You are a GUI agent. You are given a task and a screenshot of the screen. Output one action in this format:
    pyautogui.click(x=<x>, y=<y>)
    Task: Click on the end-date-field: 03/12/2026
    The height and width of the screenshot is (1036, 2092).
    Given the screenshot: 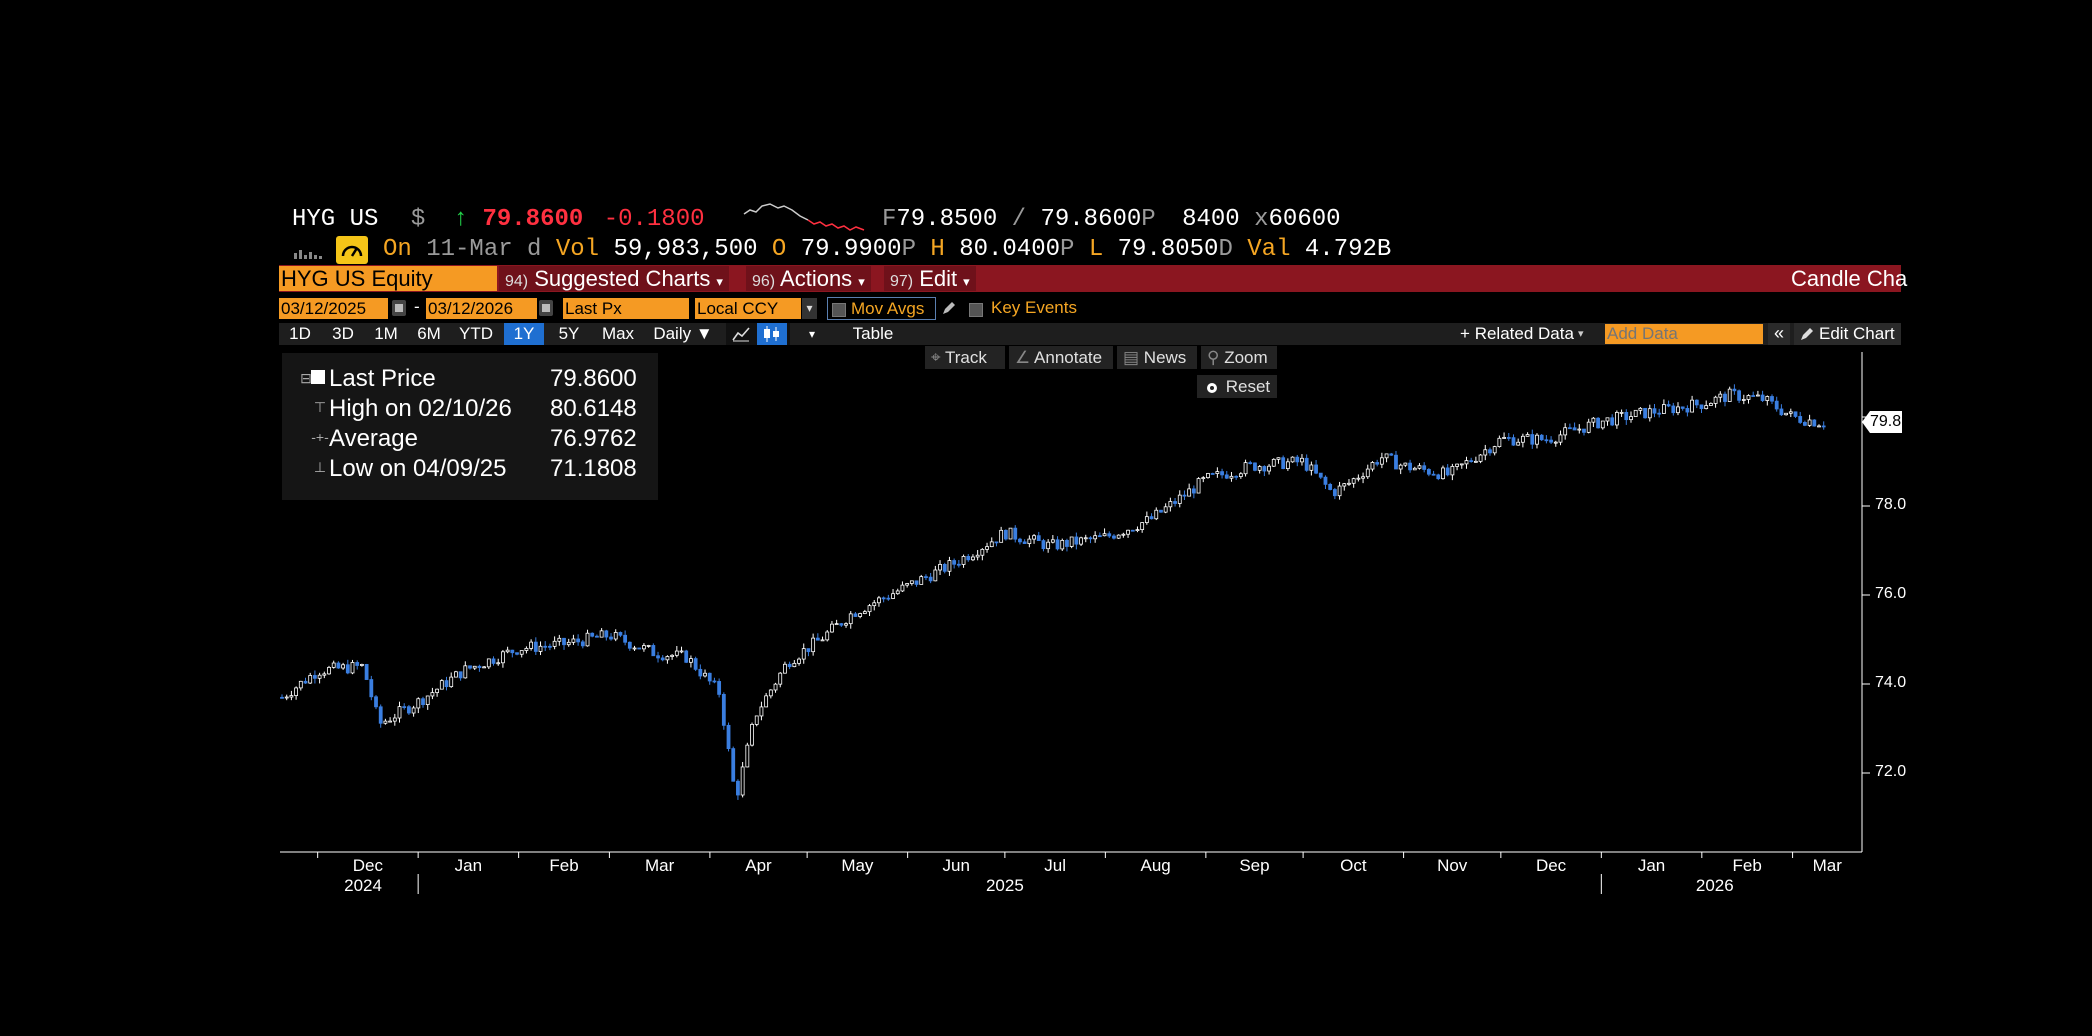 What is the action you would take?
    pyautogui.click(x=481, y=308)
    